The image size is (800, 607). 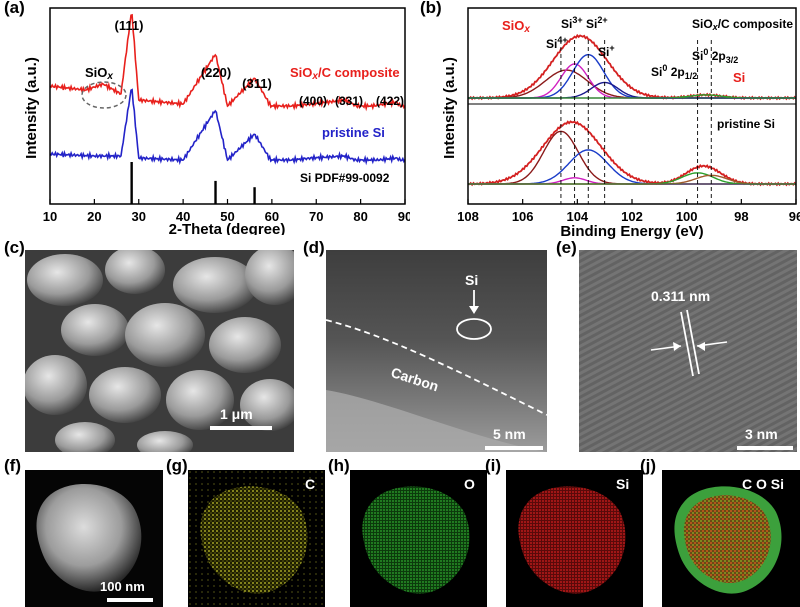 I want to click on haadf-scale-label: 100 nm, so click(x=122, y=586).